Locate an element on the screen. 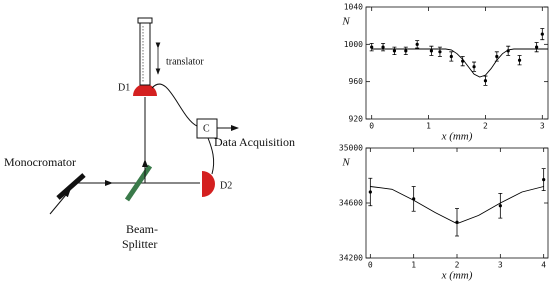 This screenshot has width=553, height=287. y-tick-label: 920 is located at coordinates (356, 119).